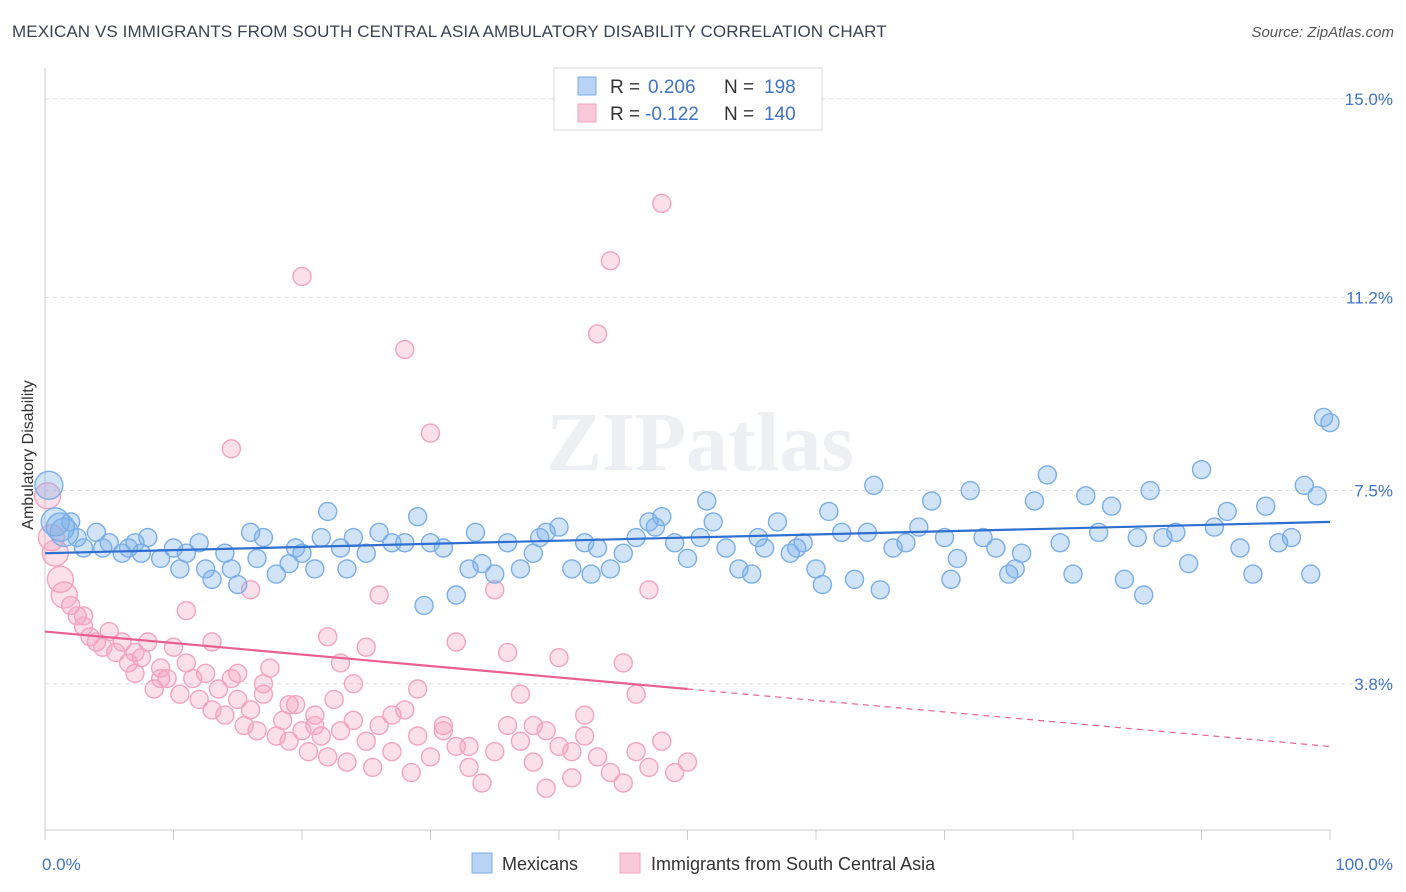  I want to click on x-tick-label: 0.0%, so click(61, 864).